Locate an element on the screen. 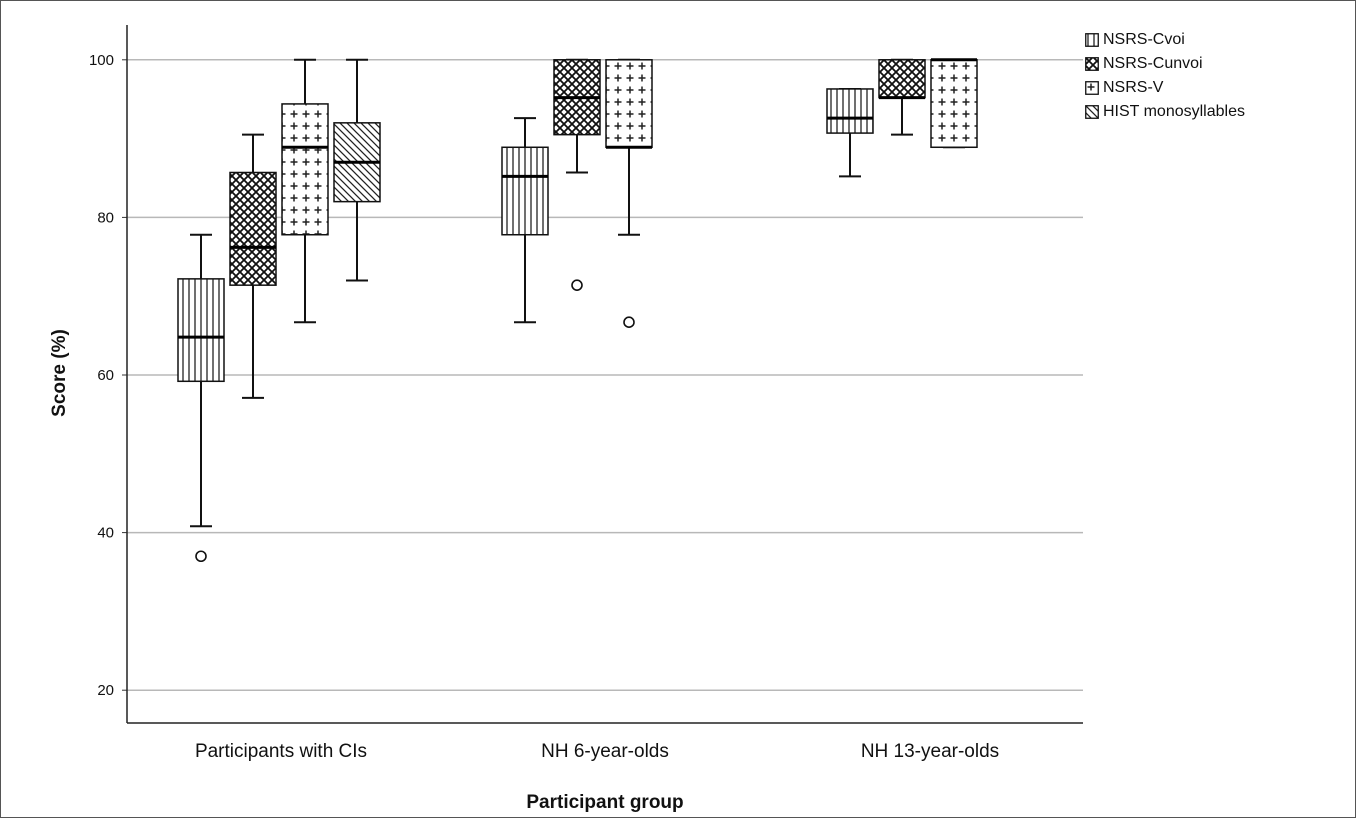  legend-item: NSRS-Cvoi is located at coordinates (1165, 40).